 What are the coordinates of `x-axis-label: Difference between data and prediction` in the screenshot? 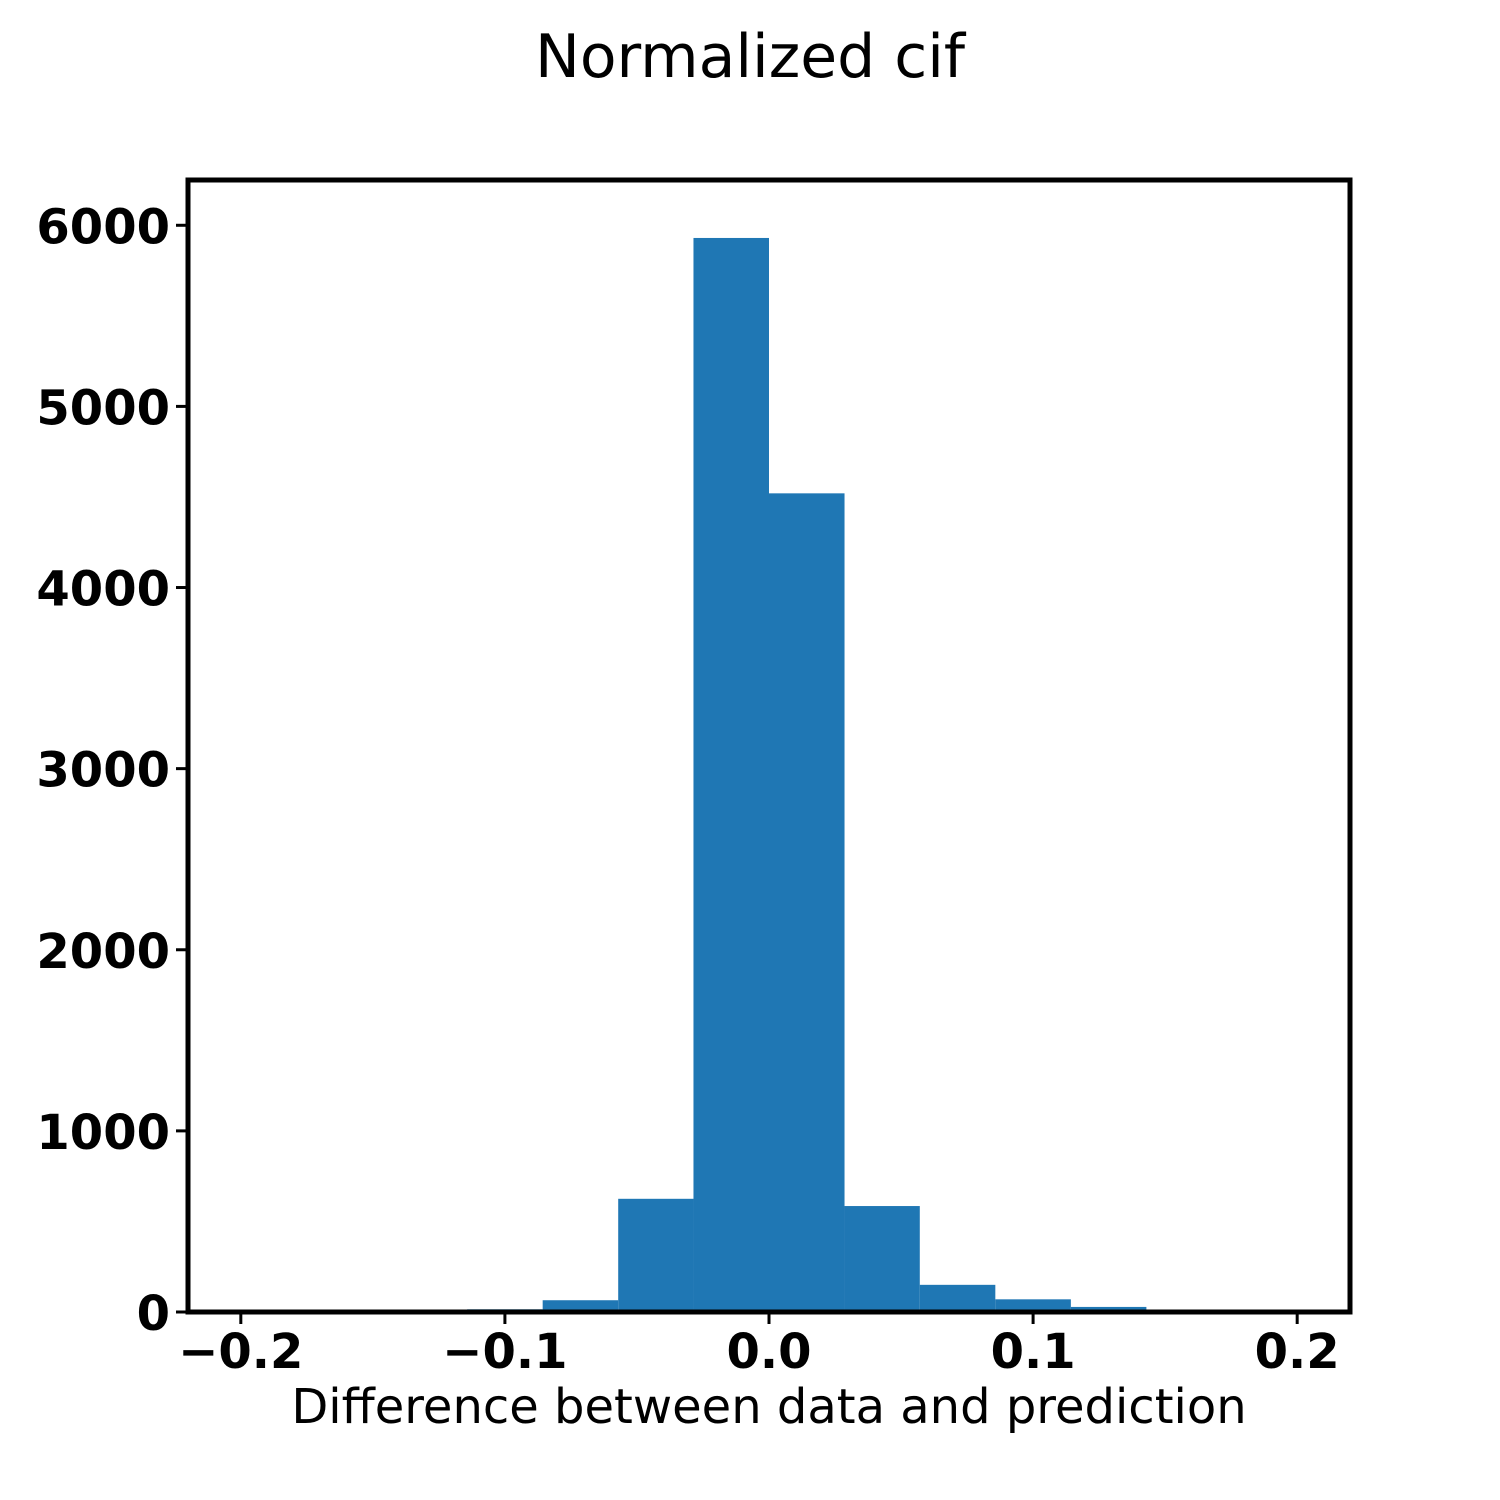 It's located at (768, 1407).